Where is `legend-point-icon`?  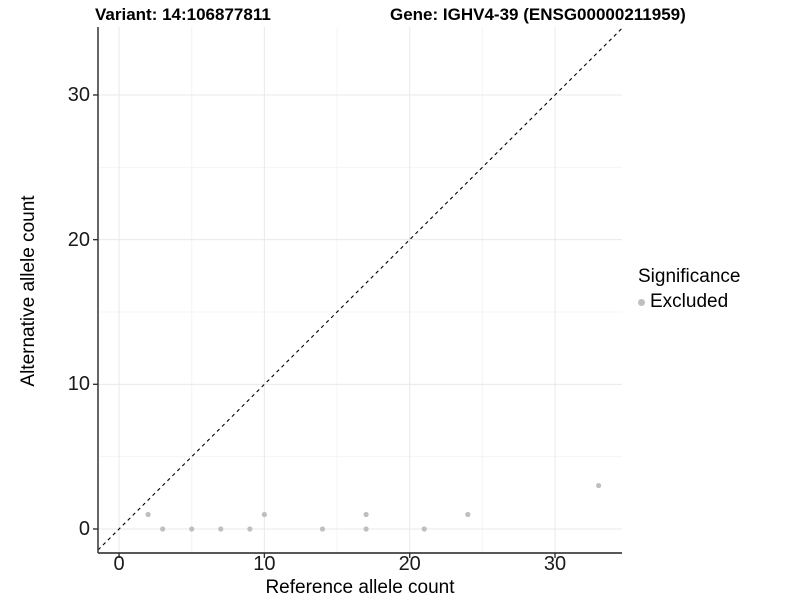
legend-point-icon is located at coordinates (641, 302).